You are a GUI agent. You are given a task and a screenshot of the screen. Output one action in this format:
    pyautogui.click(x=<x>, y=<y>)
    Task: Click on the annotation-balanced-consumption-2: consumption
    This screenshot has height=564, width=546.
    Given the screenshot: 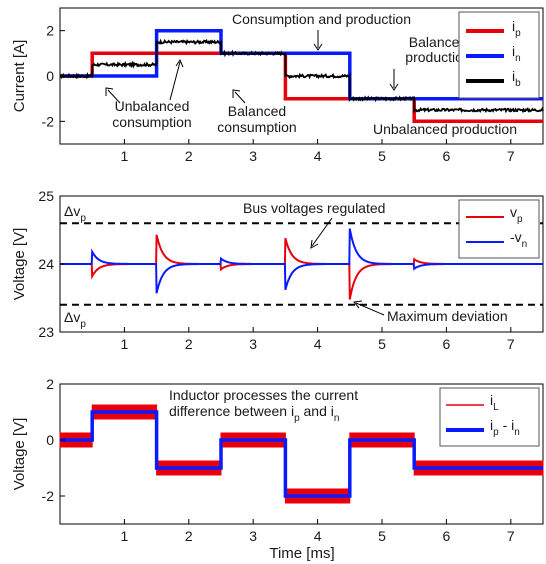 What is the action you would take?
    pyautogui.click(x=256, y=127)
    